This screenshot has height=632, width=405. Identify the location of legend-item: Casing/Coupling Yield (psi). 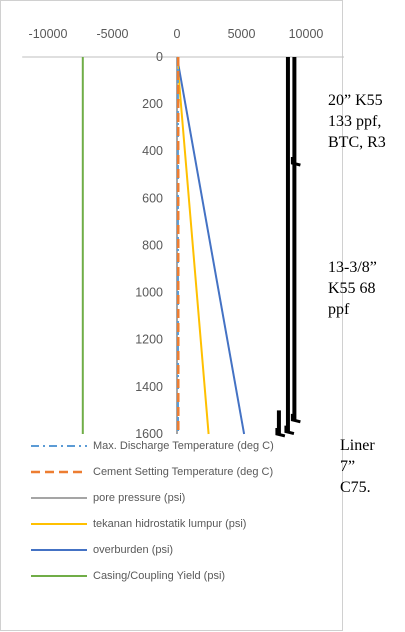
(186, 576).